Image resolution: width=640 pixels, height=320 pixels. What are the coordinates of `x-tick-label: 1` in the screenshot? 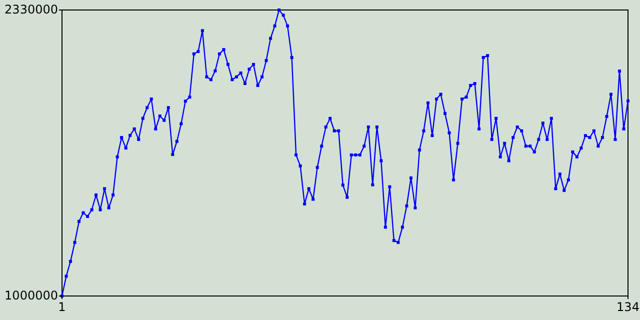 It's located at (62, 307).